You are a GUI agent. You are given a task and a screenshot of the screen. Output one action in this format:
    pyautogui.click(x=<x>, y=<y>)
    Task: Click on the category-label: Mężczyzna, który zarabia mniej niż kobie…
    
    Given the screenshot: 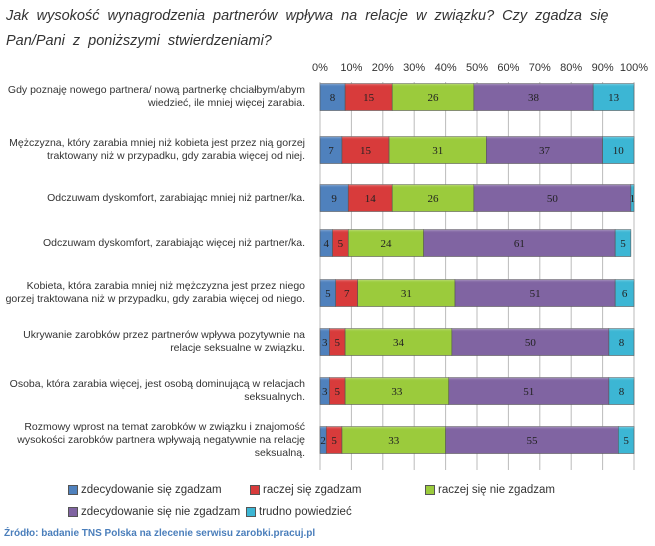 What is the action you would take?
    pyautogui.click(x=157, y=149)
    